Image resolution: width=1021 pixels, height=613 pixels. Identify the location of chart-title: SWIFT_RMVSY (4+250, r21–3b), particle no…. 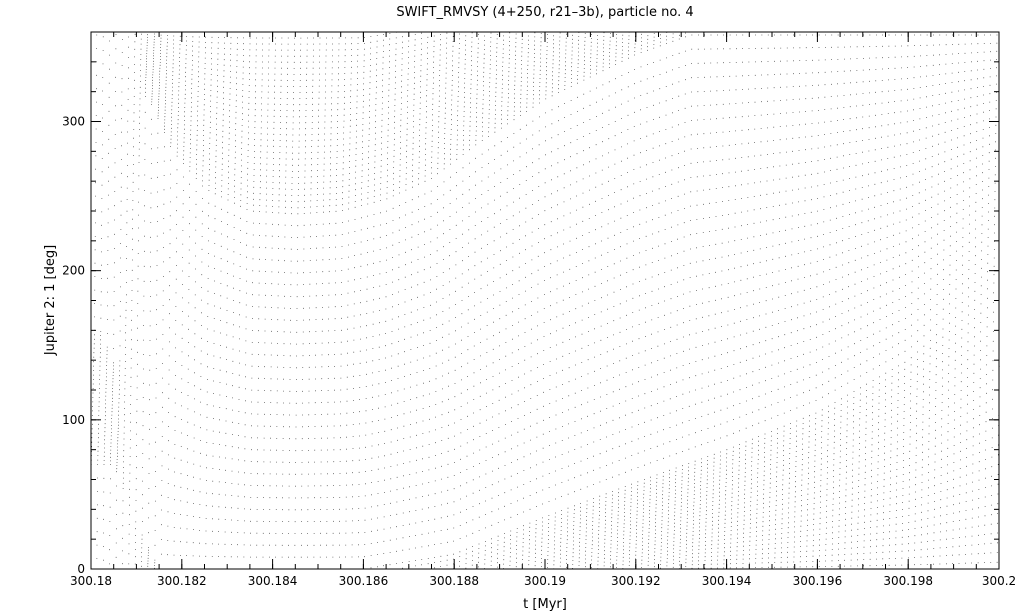
(544, 12).